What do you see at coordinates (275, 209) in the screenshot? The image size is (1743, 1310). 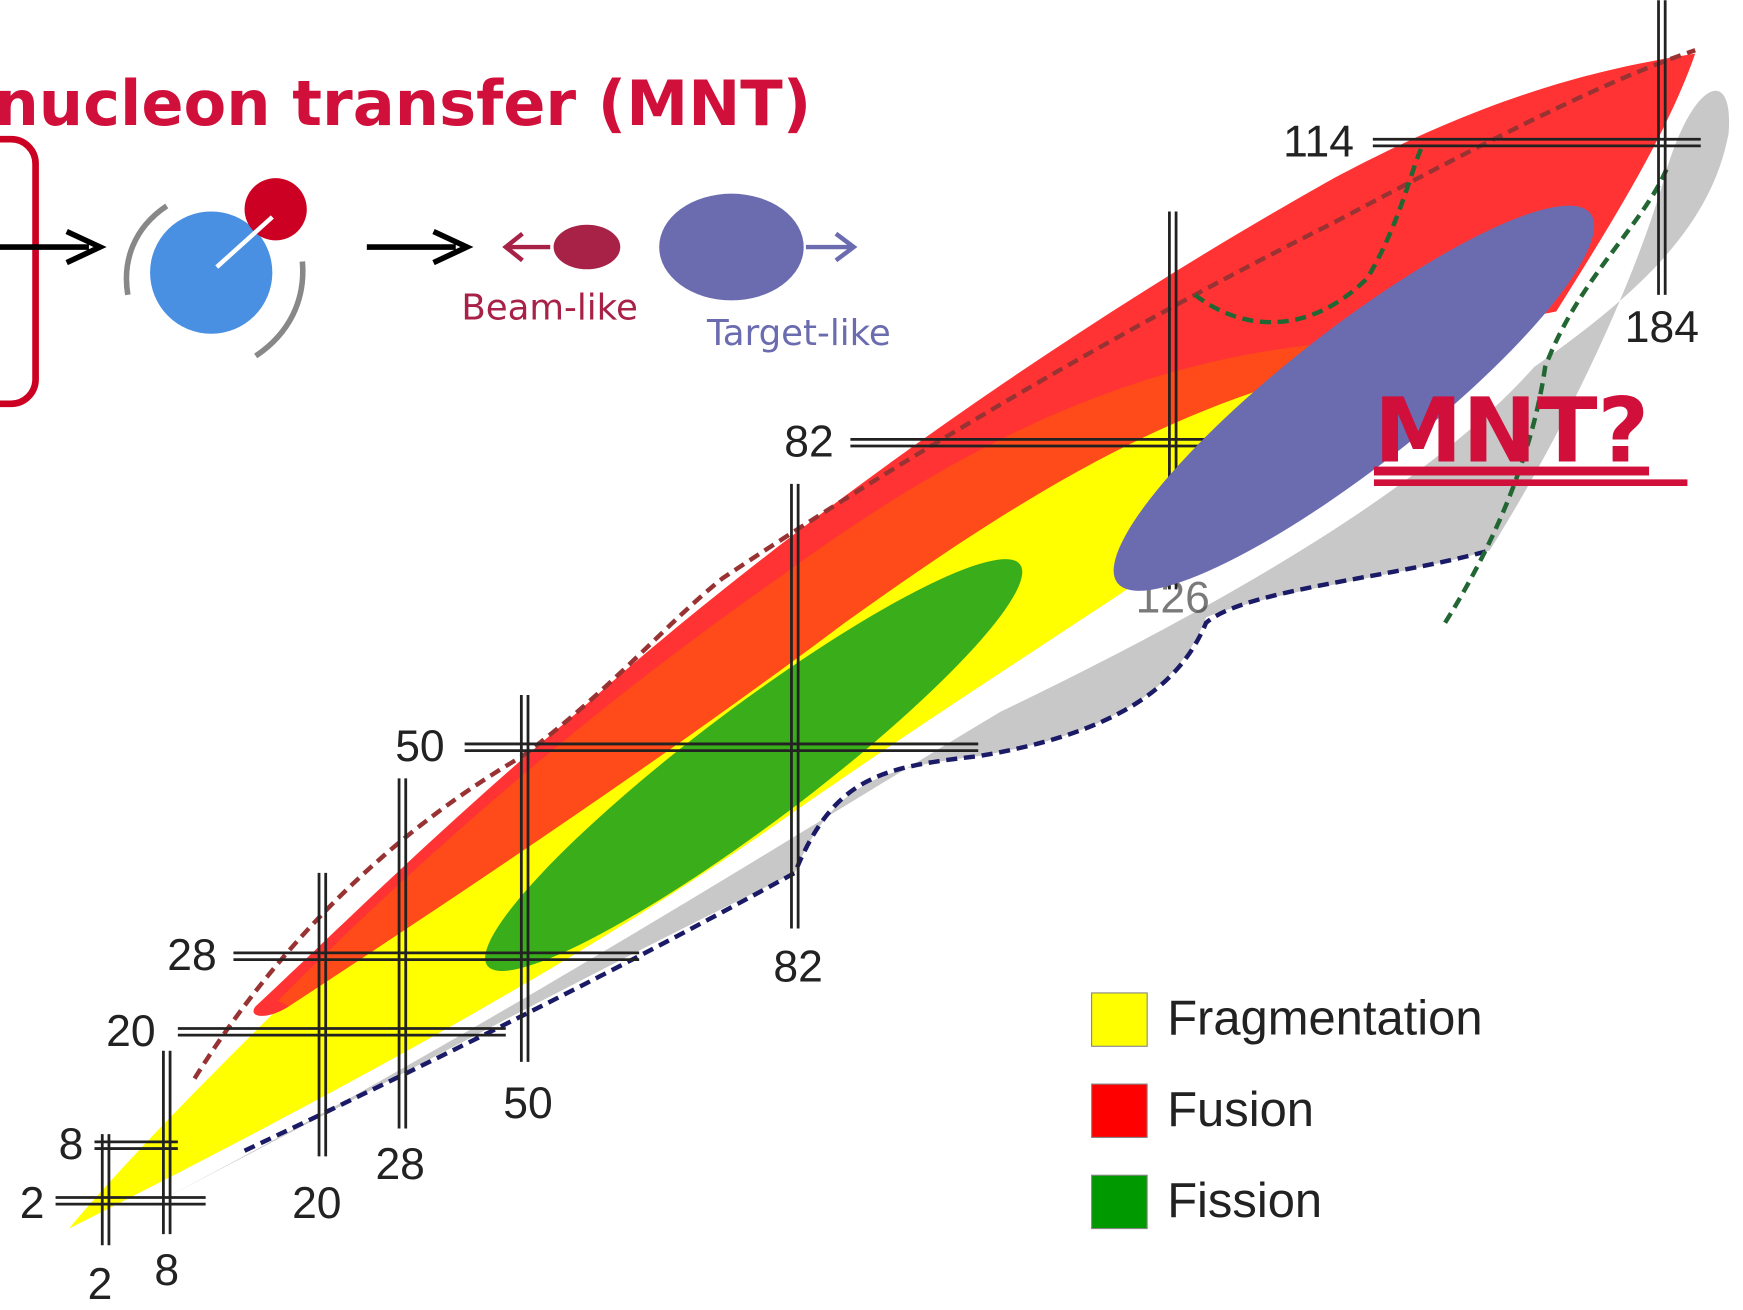 I see `projectile` at bounding box center [275, 209].